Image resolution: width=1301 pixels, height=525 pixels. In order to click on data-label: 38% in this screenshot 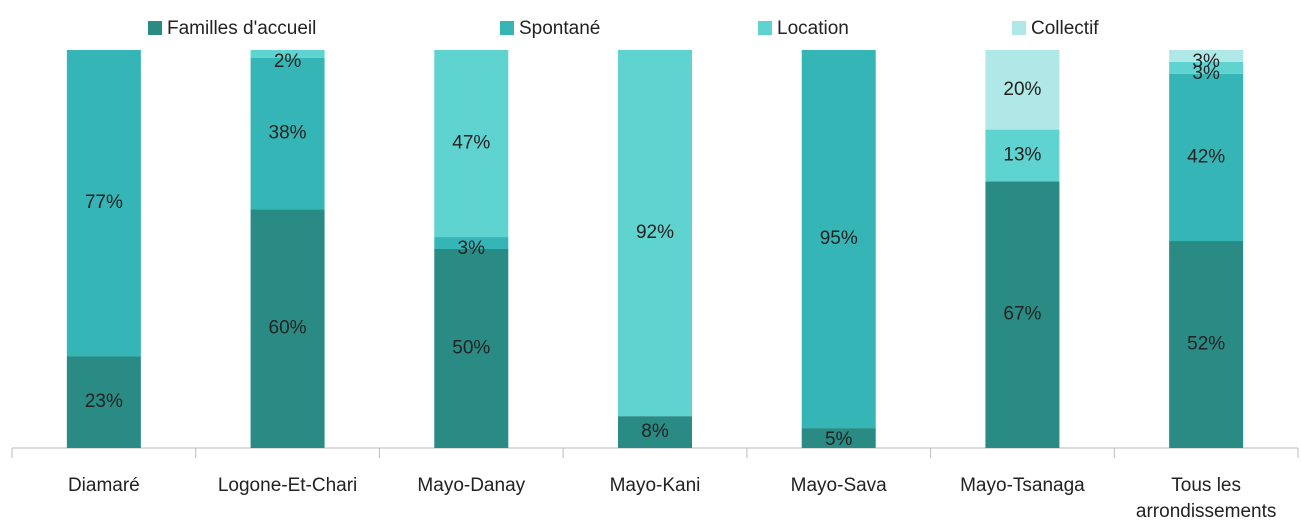, I will do `click(288, 133)`.